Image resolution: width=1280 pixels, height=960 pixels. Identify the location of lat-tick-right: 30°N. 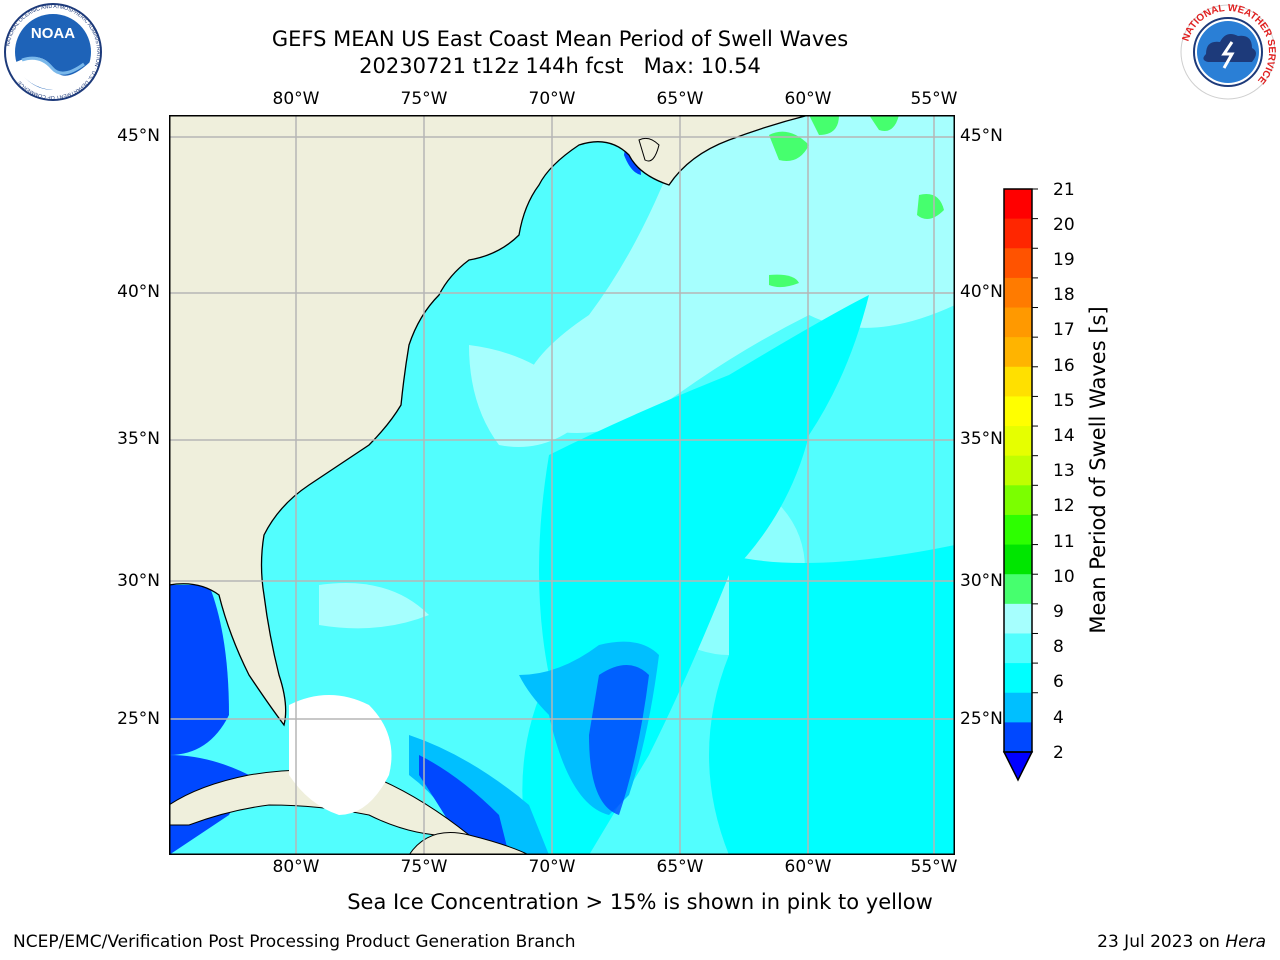
(981, 581).